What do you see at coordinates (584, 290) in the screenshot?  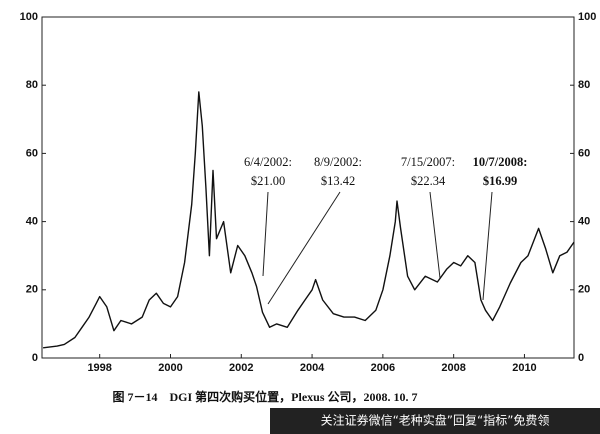 I see `y2-tick-label: 20` at bounding box center [584, 290].